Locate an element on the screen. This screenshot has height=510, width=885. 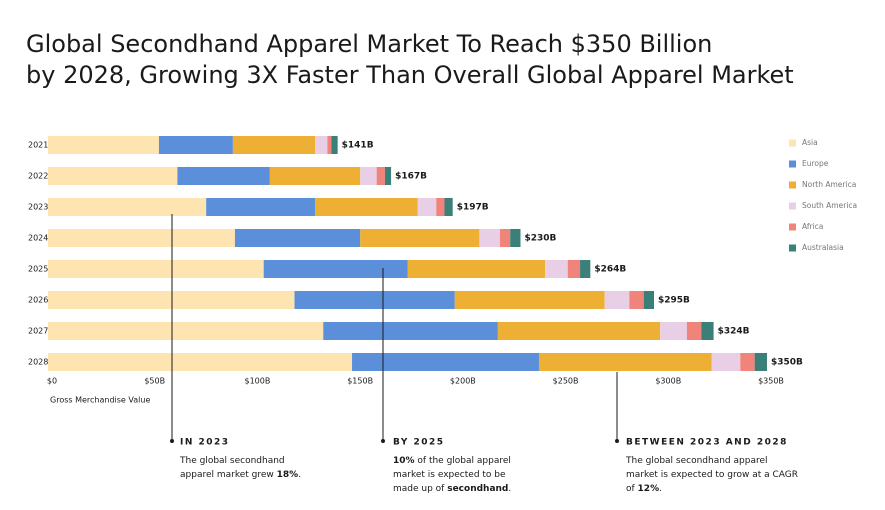
annotation-text: 10% of the global apparel is located at coordinates (452, 461).